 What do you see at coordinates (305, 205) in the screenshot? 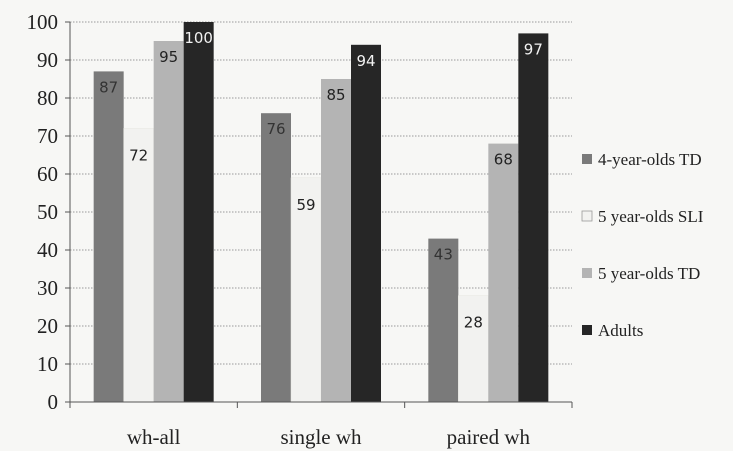
I see `data-label-2-2: 59` at bounding box center [305, 205].